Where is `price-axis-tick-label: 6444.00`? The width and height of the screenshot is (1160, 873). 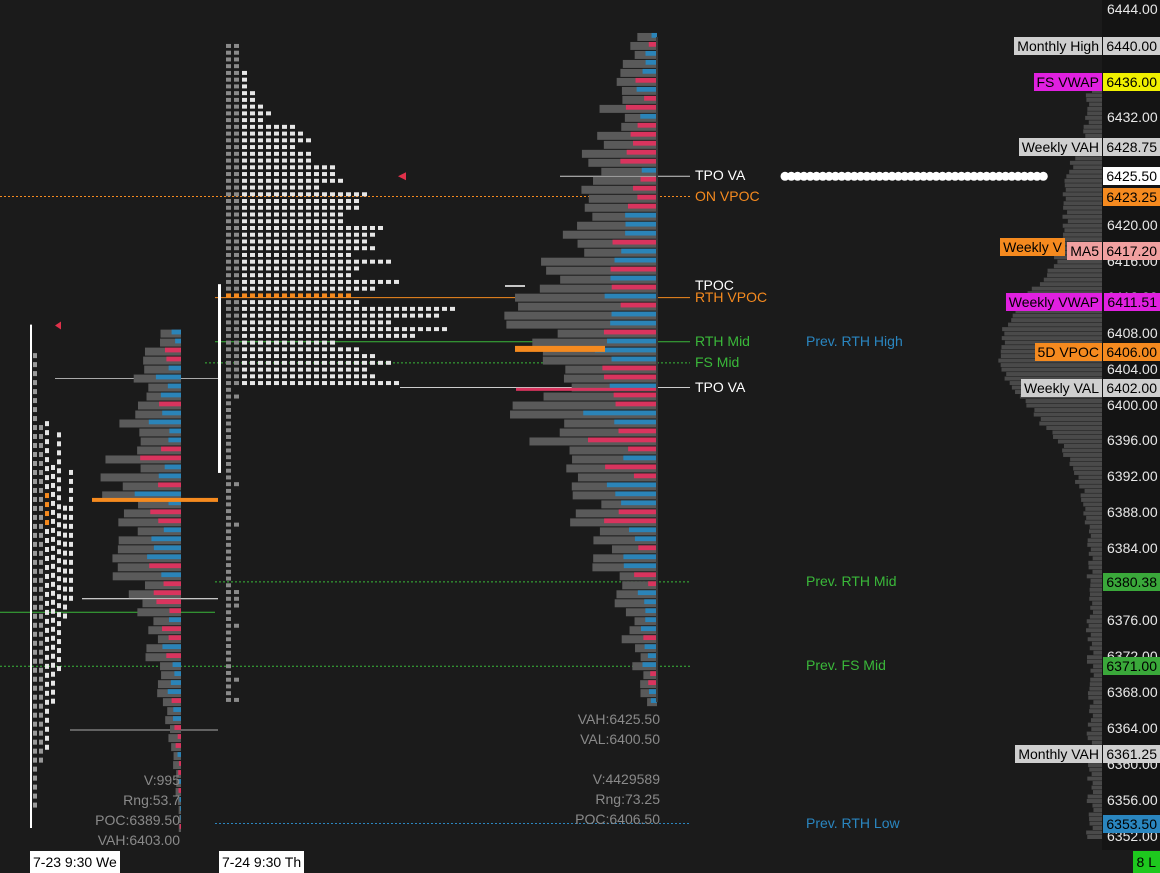 price-axis-tick-label: 6444.00 is located at coordinates (1132, 9).